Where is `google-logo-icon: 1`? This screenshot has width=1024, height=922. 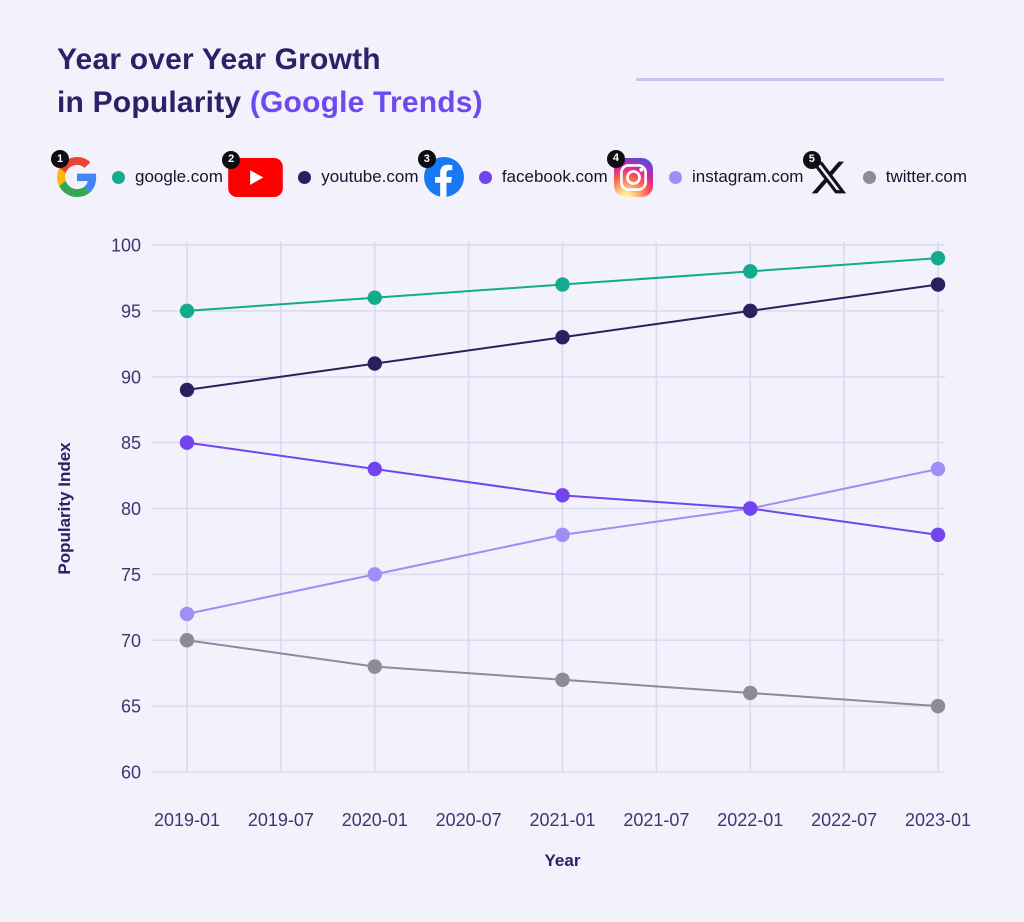 google-logo-icon: 1 is located at coordinates (74, 173).